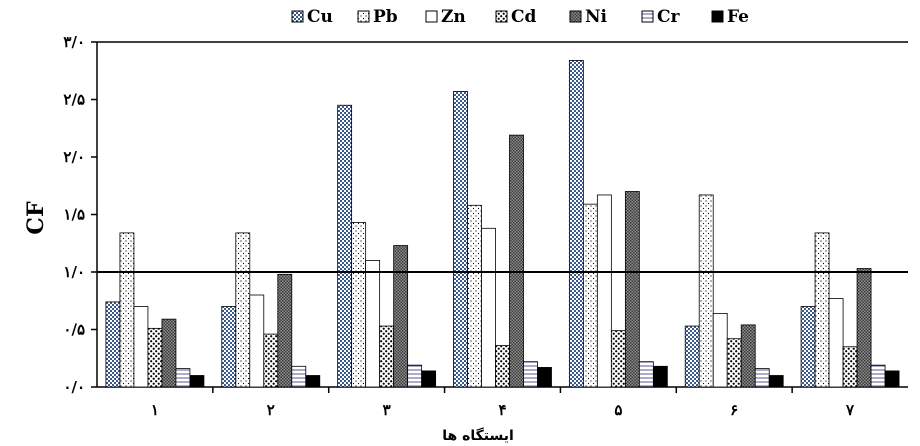 The height and width of the screenshot is (446, 920). What do you see at coordinates (717, 16) in the screenshot?
I see `legend-swatch-fe` at bounding box center [717, 16].